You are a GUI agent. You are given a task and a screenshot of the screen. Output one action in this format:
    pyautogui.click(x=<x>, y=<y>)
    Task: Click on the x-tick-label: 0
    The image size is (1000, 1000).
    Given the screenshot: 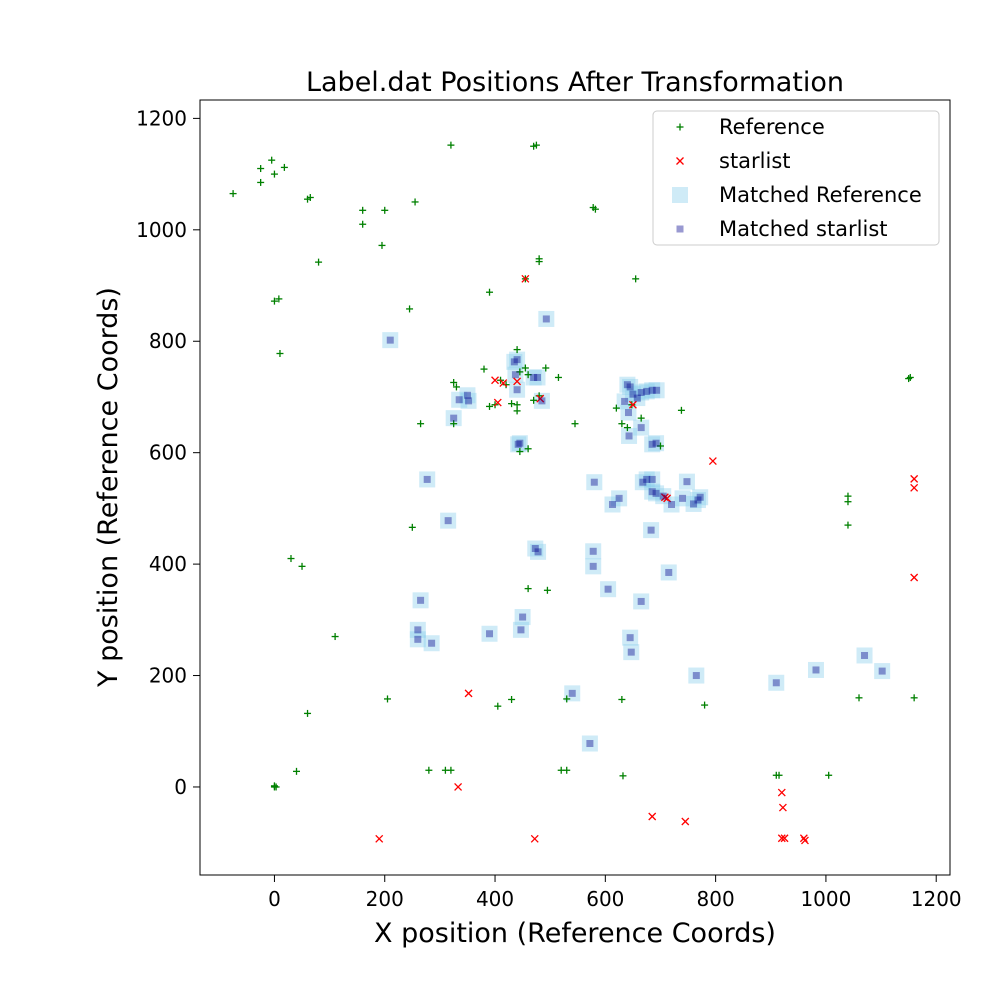 What is the action you would take?
    pyautogui.click(x=274, y=899)
    